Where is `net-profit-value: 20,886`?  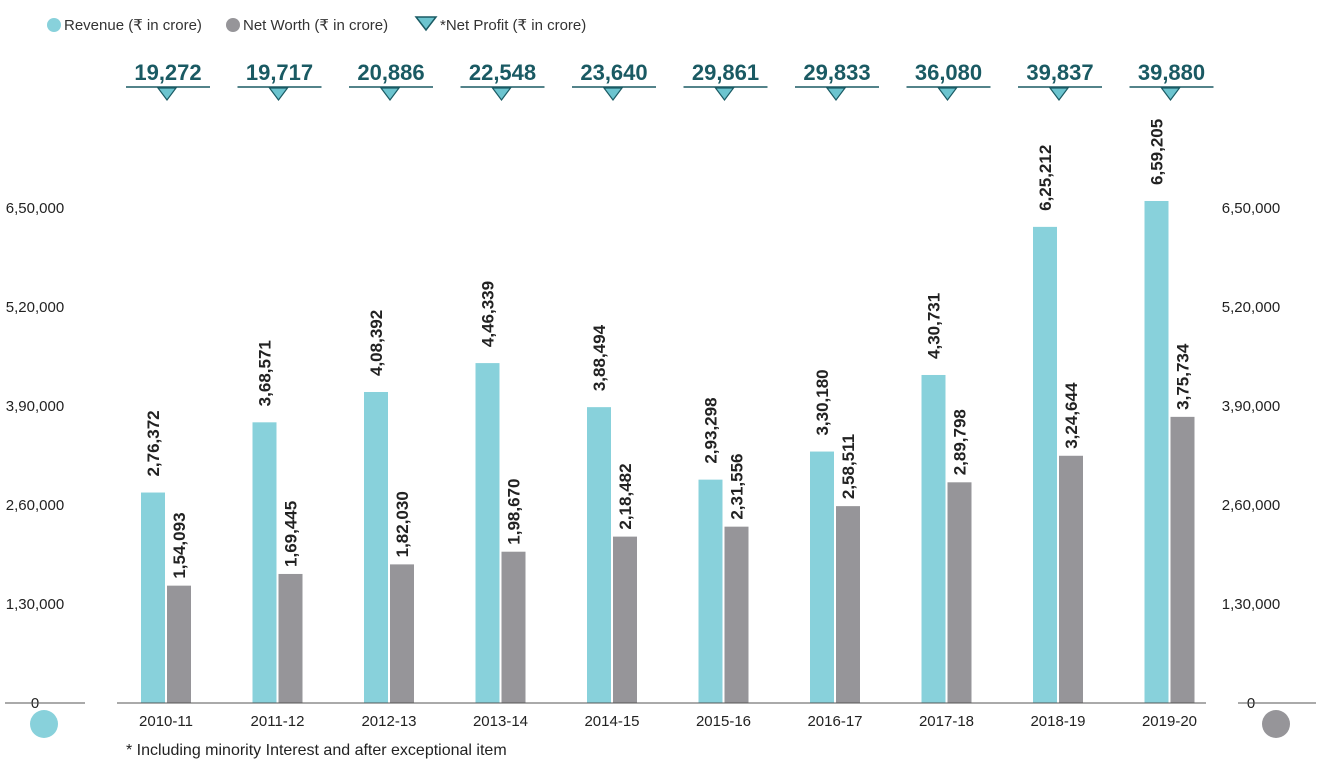
net-profit-value: 20,886 is located at coordinates (390, 72).